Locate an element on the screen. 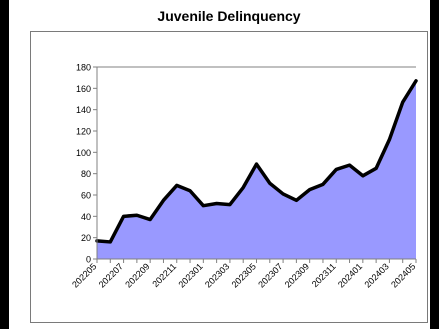 The width and height of the screenshot is (439, 329). x-tick-label: 202307 is located at coordinates (270, 275).